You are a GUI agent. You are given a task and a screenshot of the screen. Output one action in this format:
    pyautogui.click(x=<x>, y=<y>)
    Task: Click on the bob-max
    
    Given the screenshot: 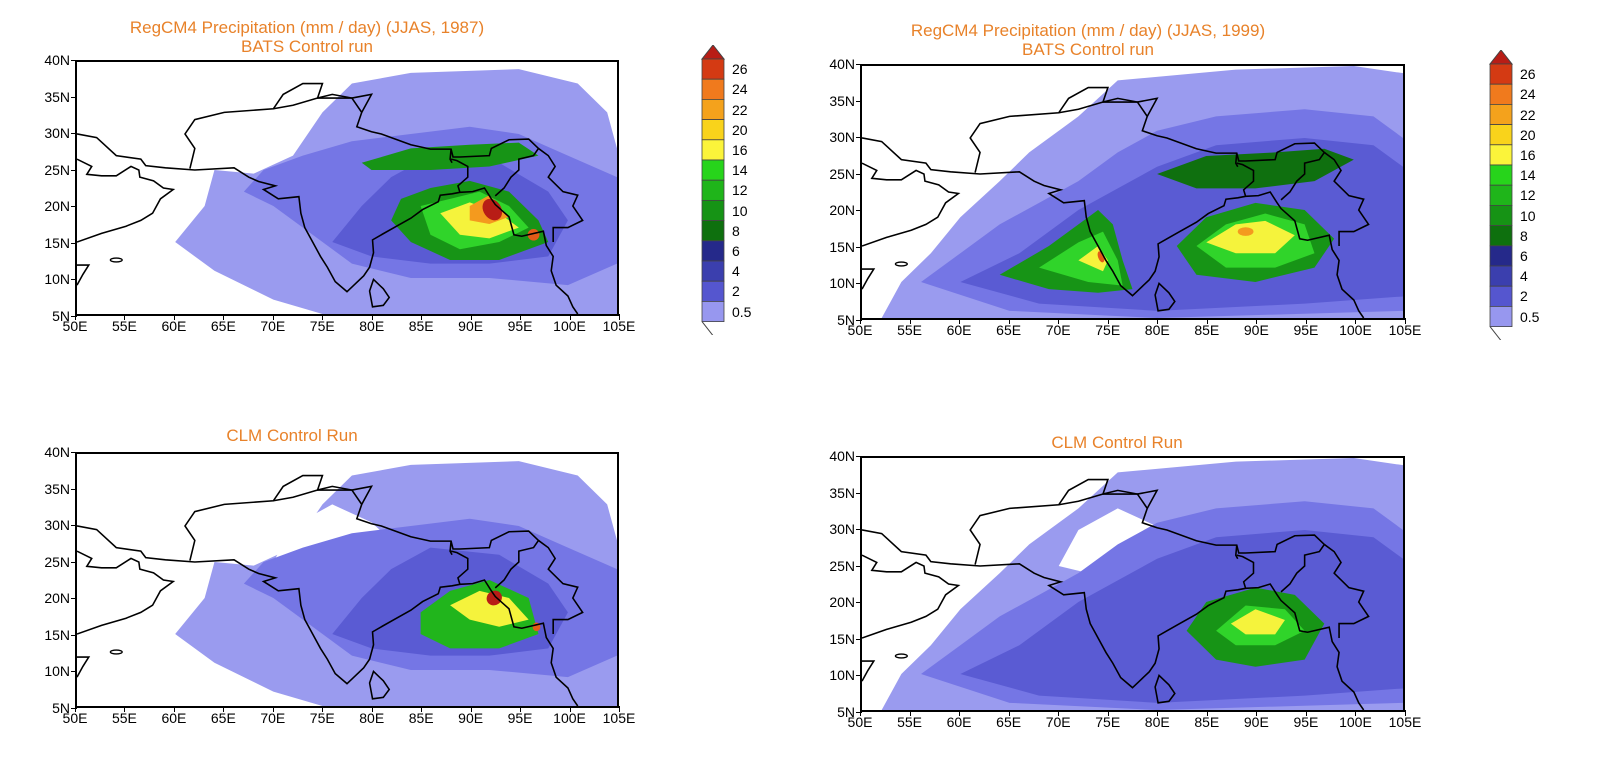 What is the action you would take?
    pyautogui.click(x=494, y=598)
    